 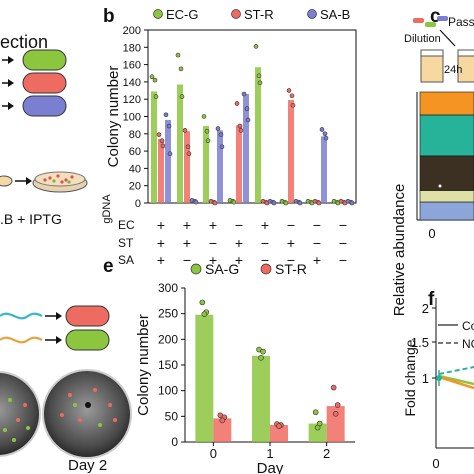 I want to click on b-sign-6-2: +, so click(x=317, y=260).